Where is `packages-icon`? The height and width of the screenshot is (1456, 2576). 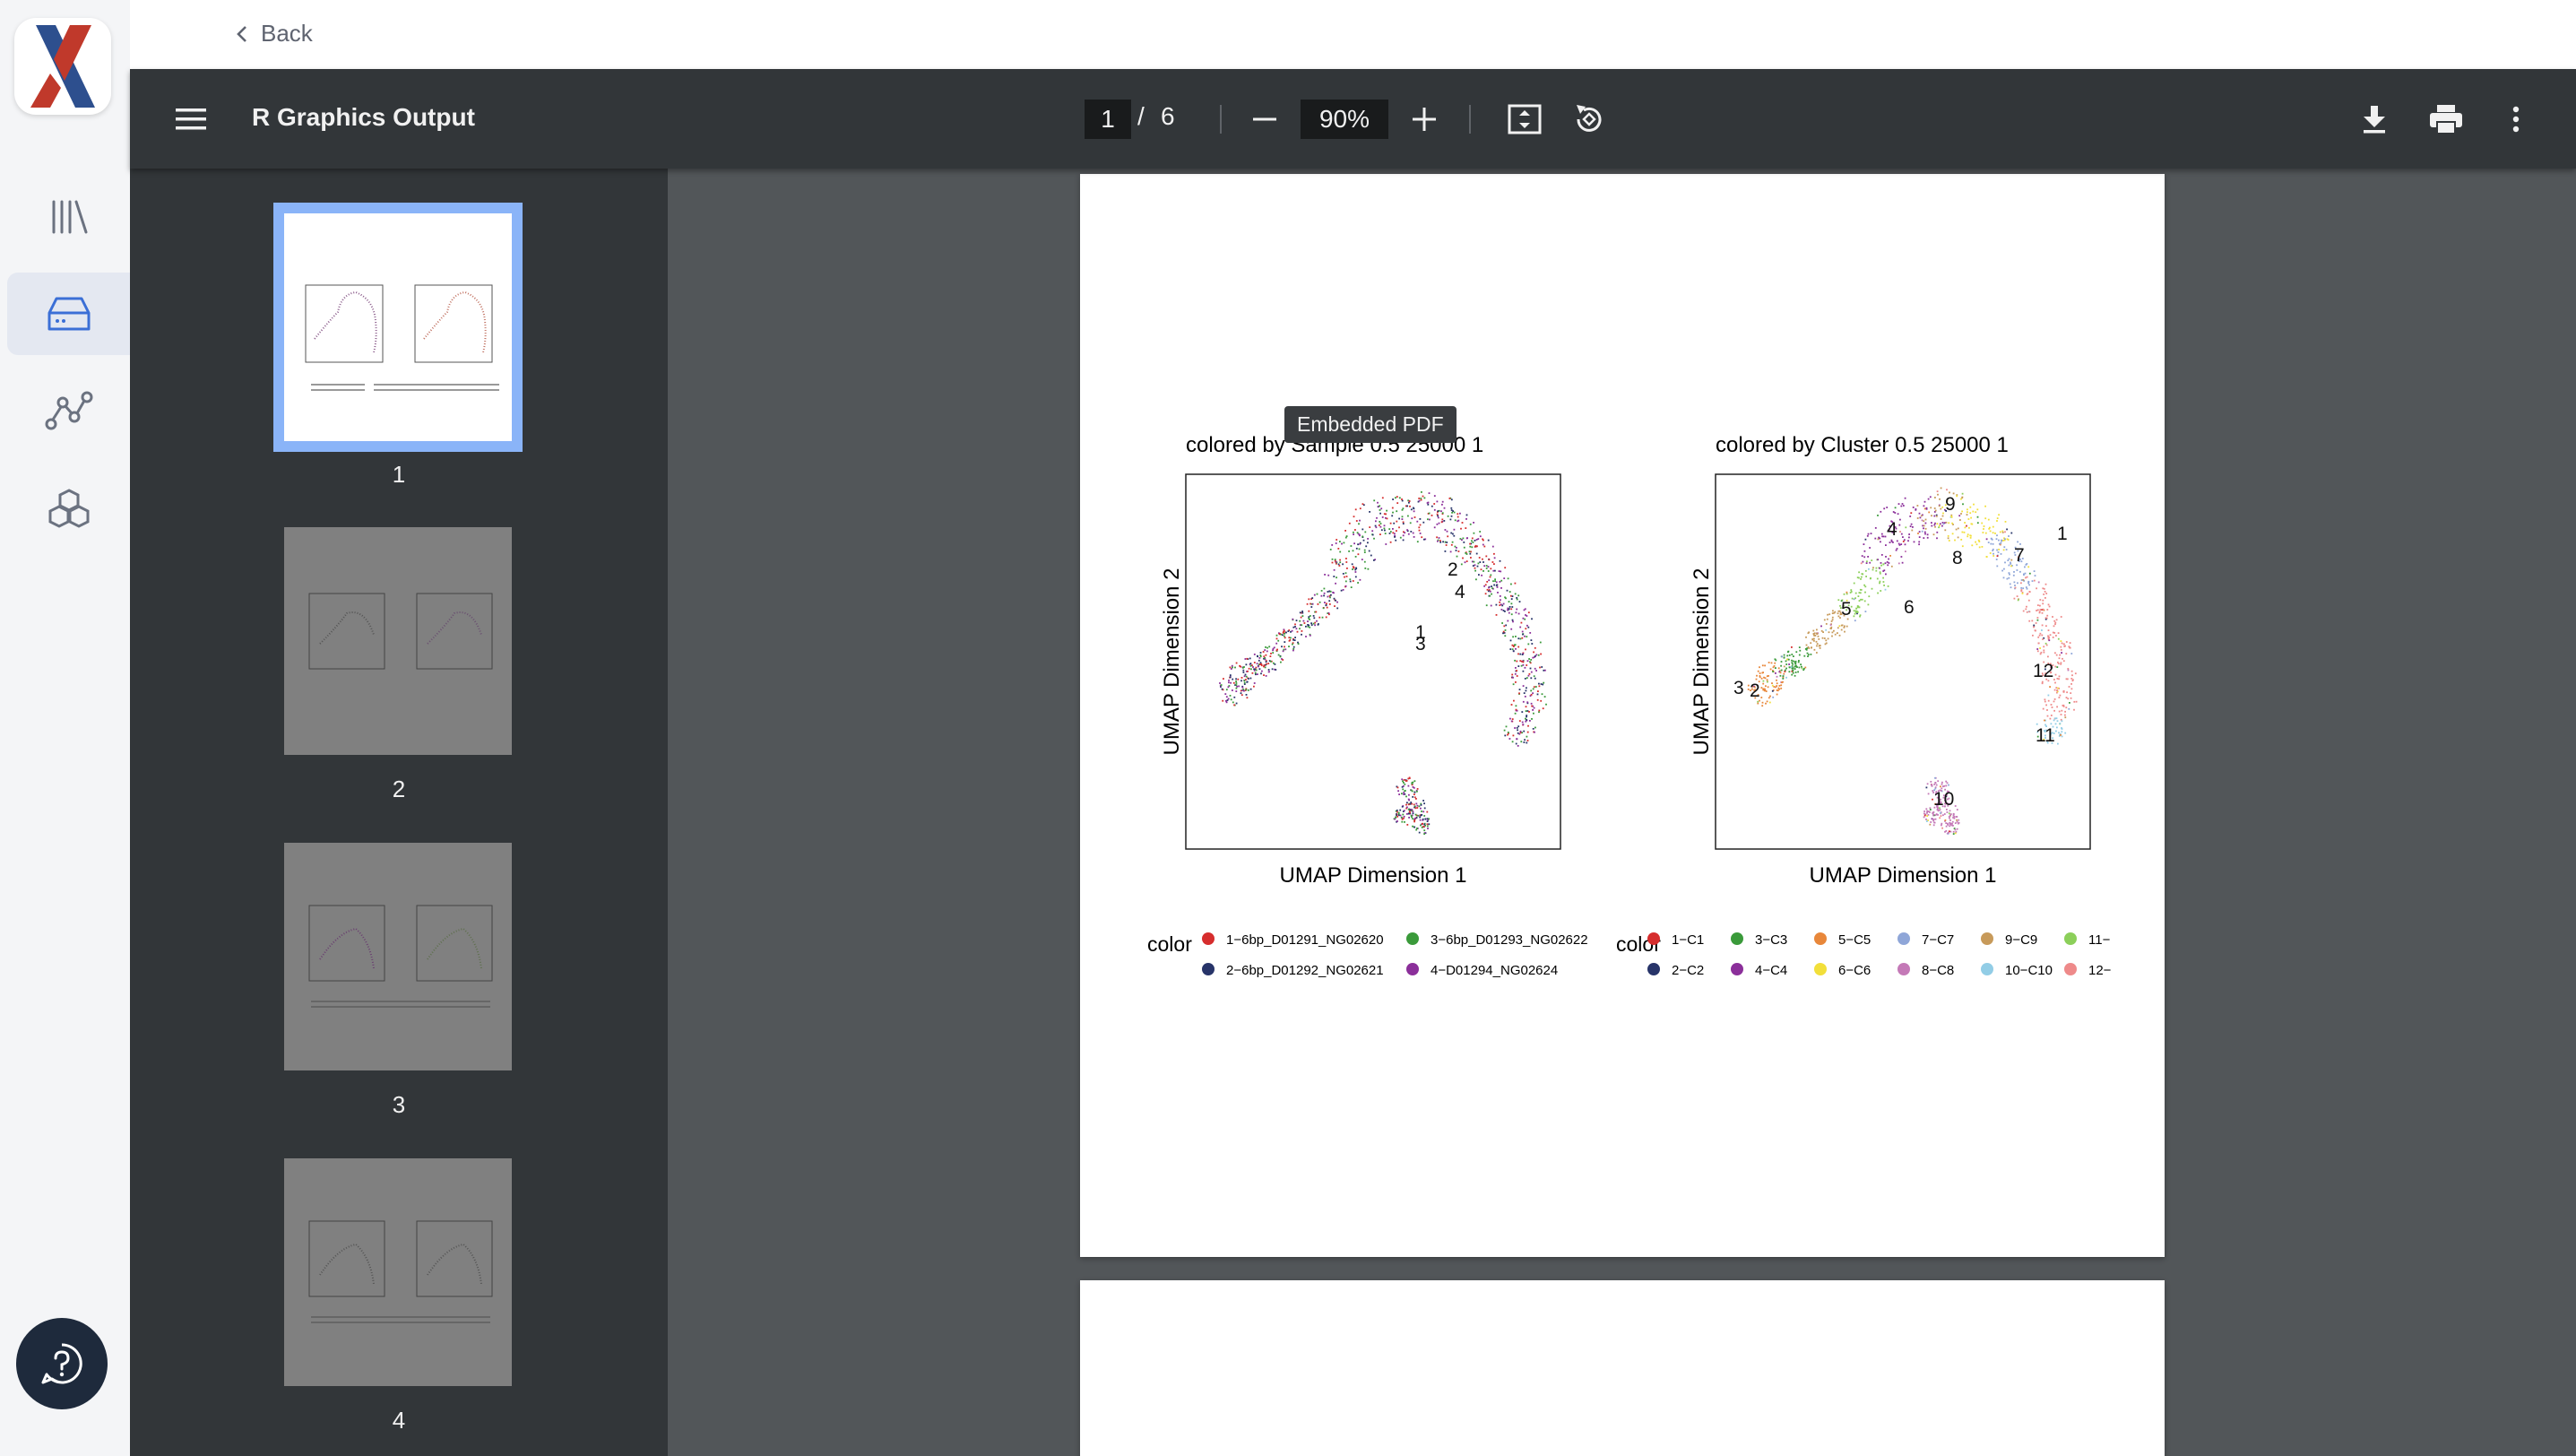 packages-icon is located at coordinates (68, 508).